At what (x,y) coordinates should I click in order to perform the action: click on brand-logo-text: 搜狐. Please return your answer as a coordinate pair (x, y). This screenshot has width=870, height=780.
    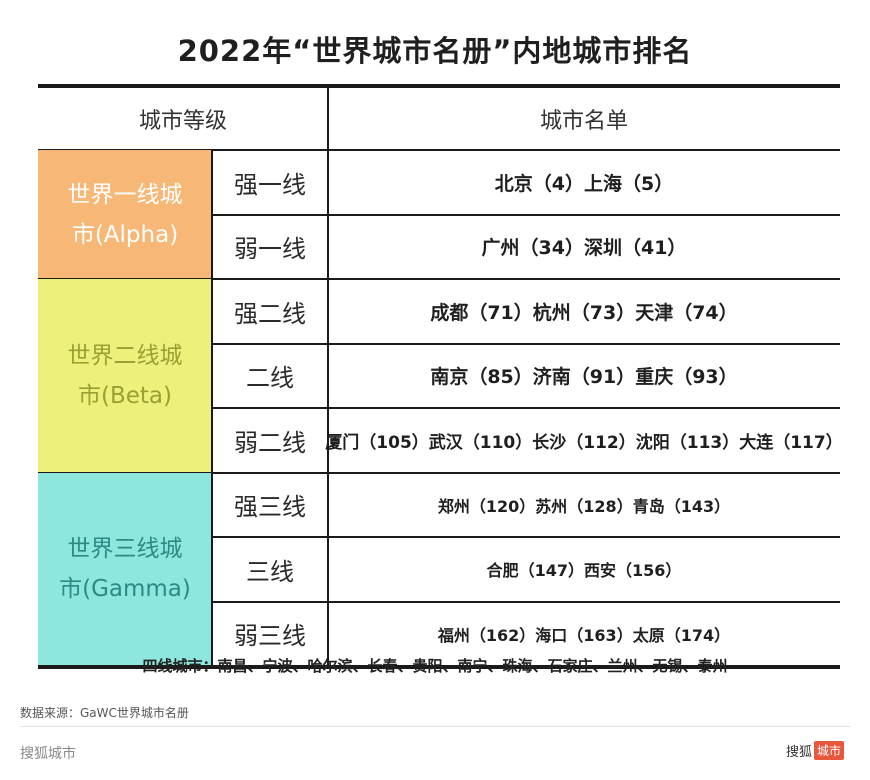
    Looking at the image, I should click on (798, 752).